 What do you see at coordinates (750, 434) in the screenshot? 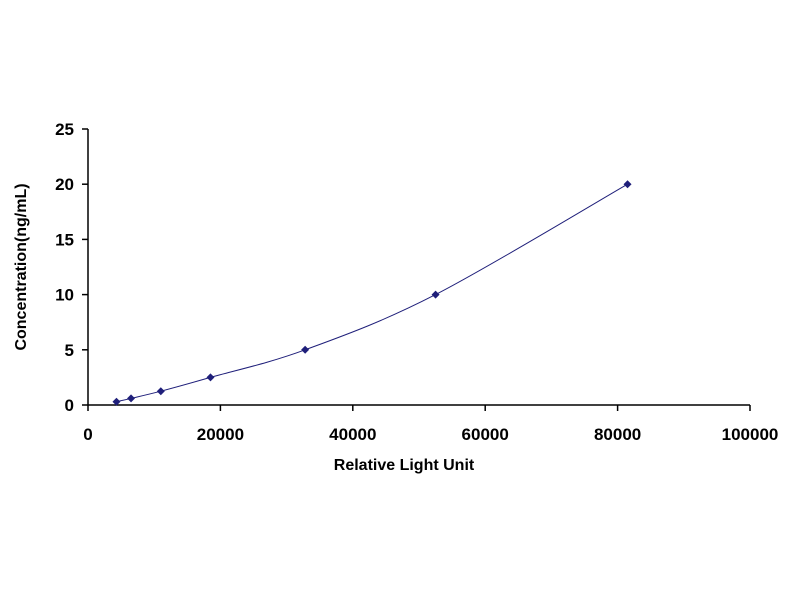
I see `x-tick-label: 100000` at bounding box center [750, 434].